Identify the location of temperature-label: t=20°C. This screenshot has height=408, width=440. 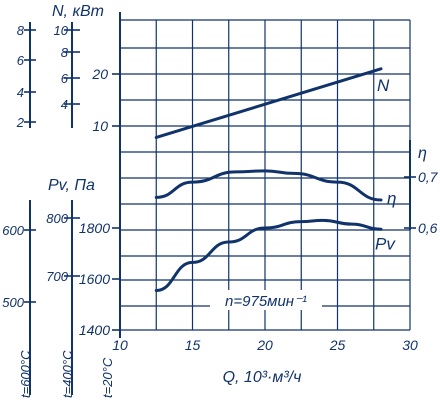
(107, 377).